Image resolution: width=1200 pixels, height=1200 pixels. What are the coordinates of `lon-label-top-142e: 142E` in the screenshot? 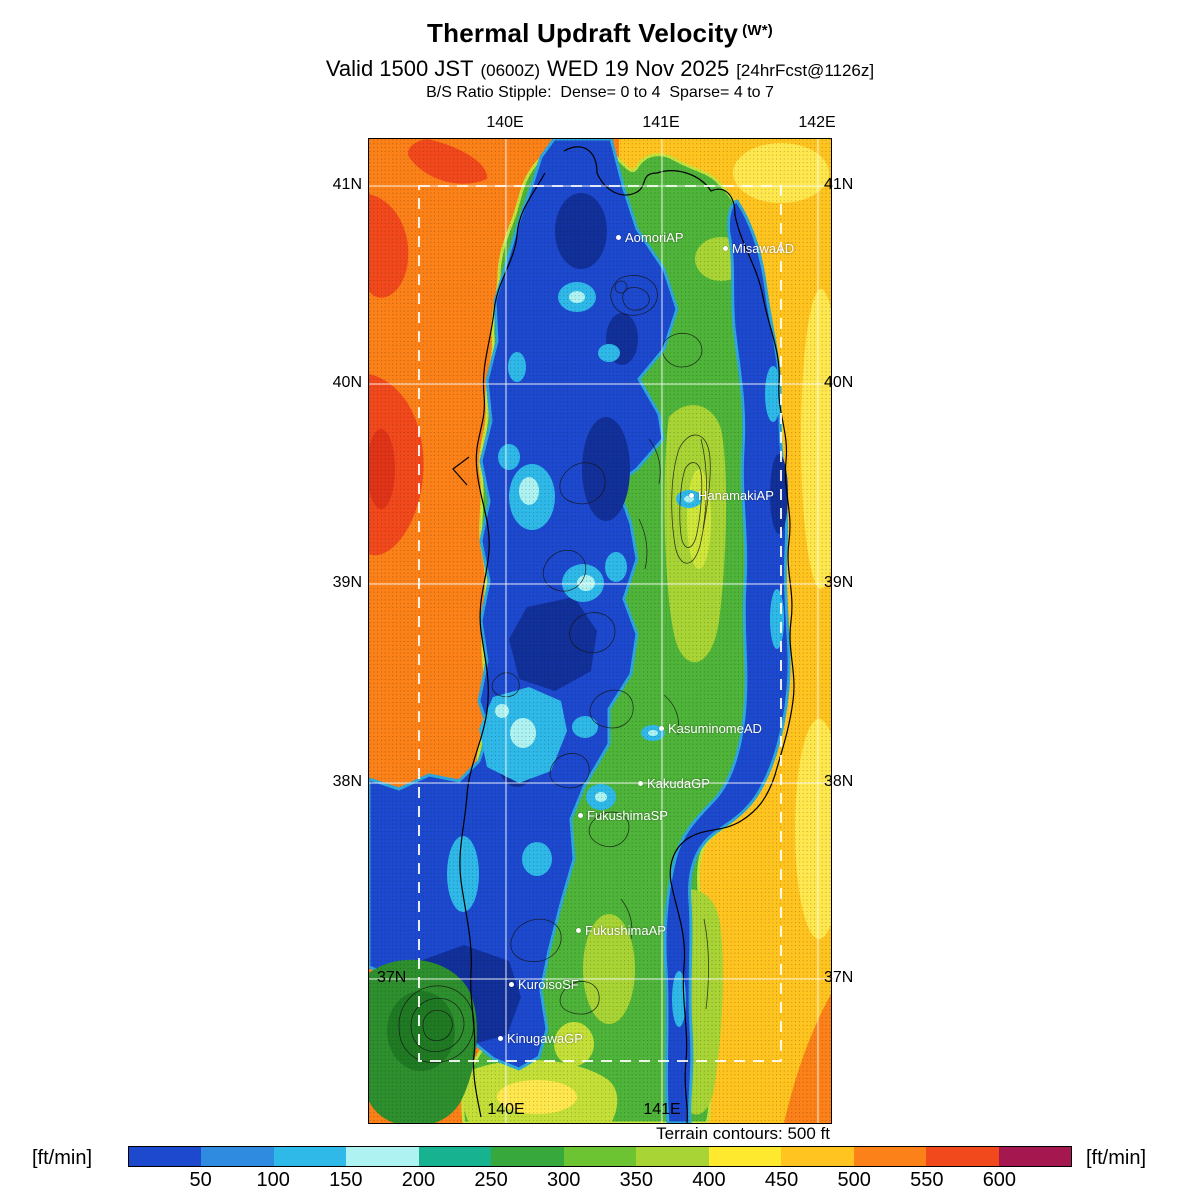 It's located at (817, 122).